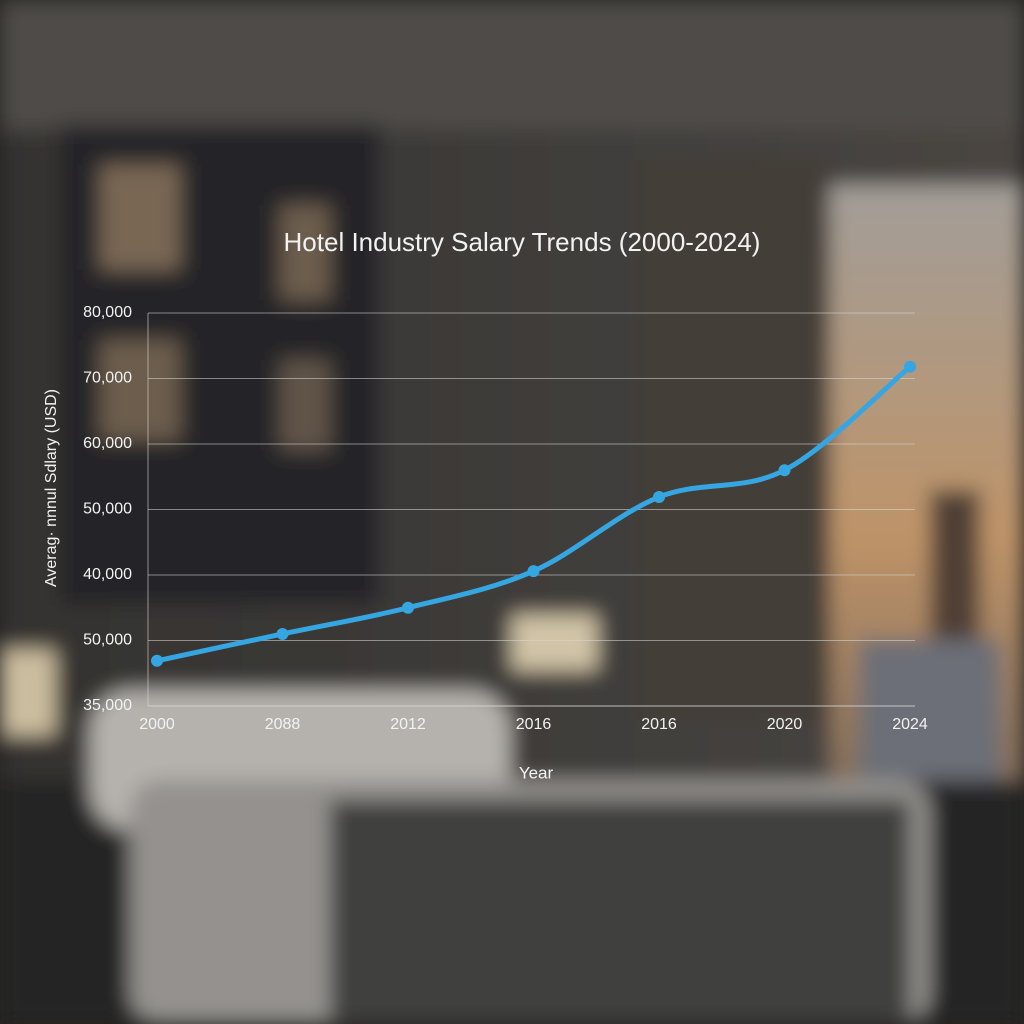 This screenshot has width=1024, height=1024. I want to click on y-tick-label: 35,000, so click(107, 705).